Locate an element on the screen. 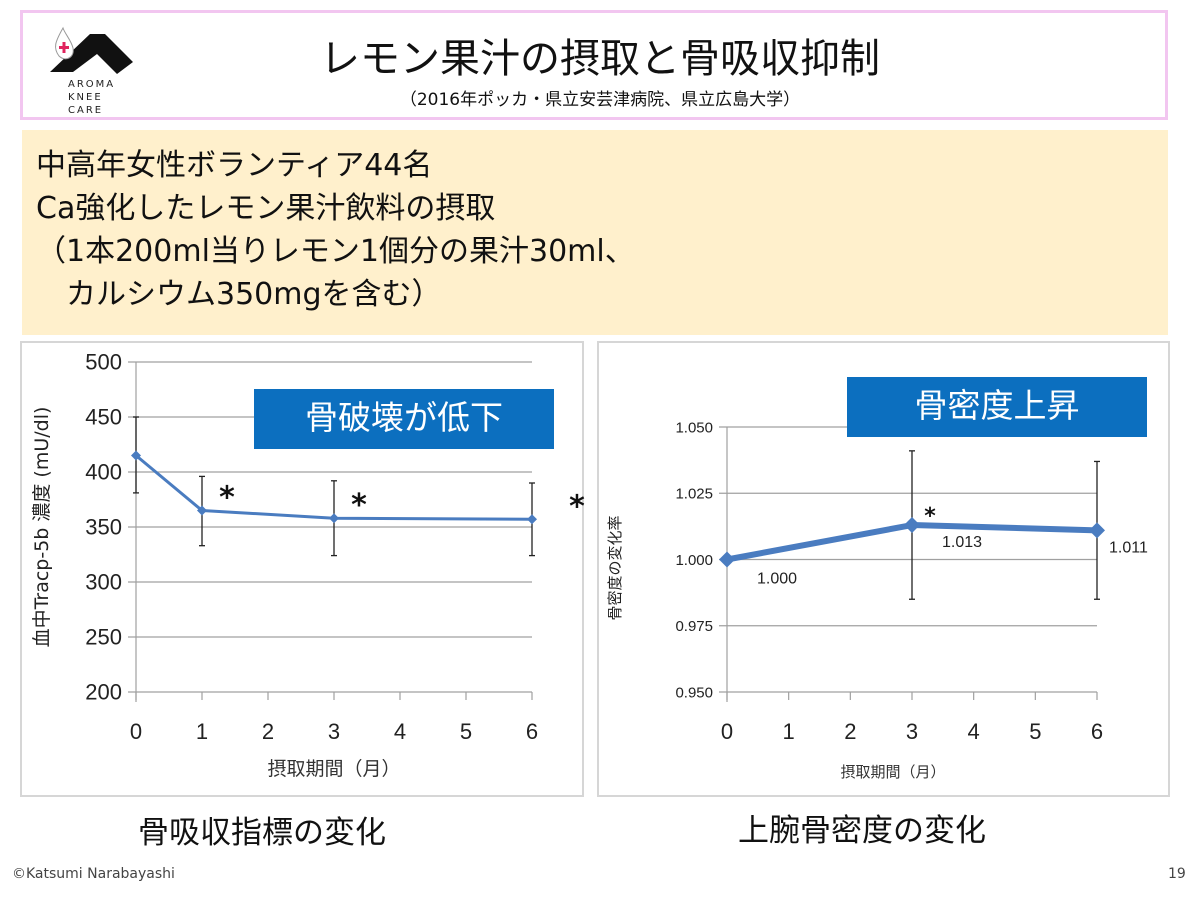 The image size is (1200, 900). info-line: カルシウム350mgを含む） is located at coordinates (239, 294).